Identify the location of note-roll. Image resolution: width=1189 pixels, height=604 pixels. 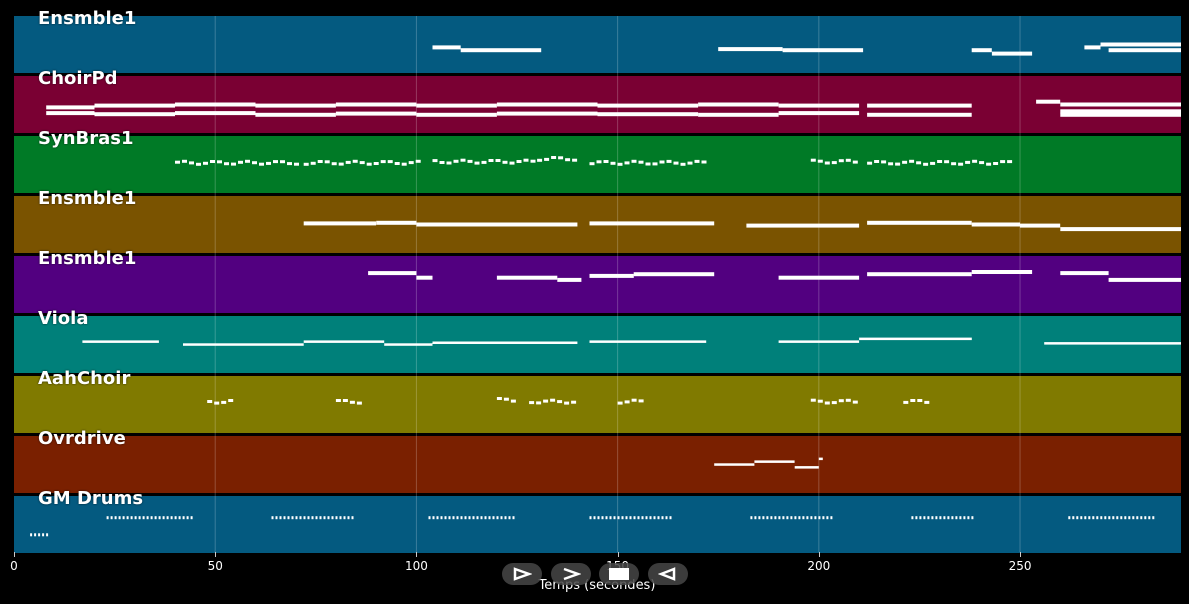
(806, 49).